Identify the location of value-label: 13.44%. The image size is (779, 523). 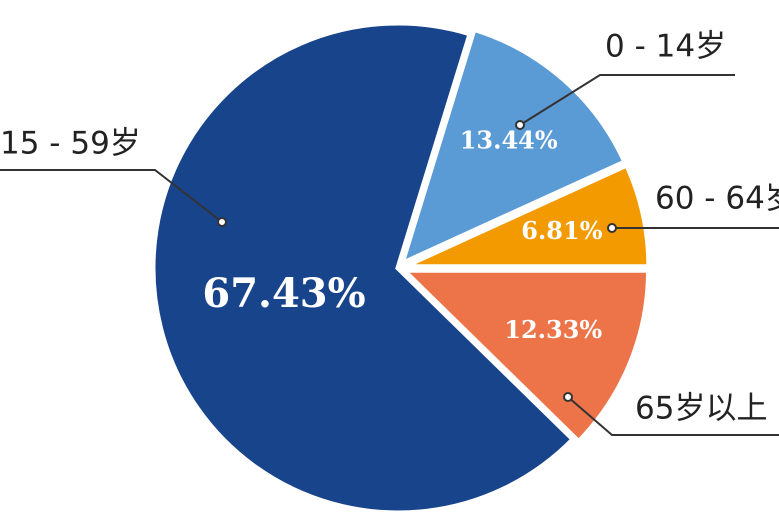
(509, 140).